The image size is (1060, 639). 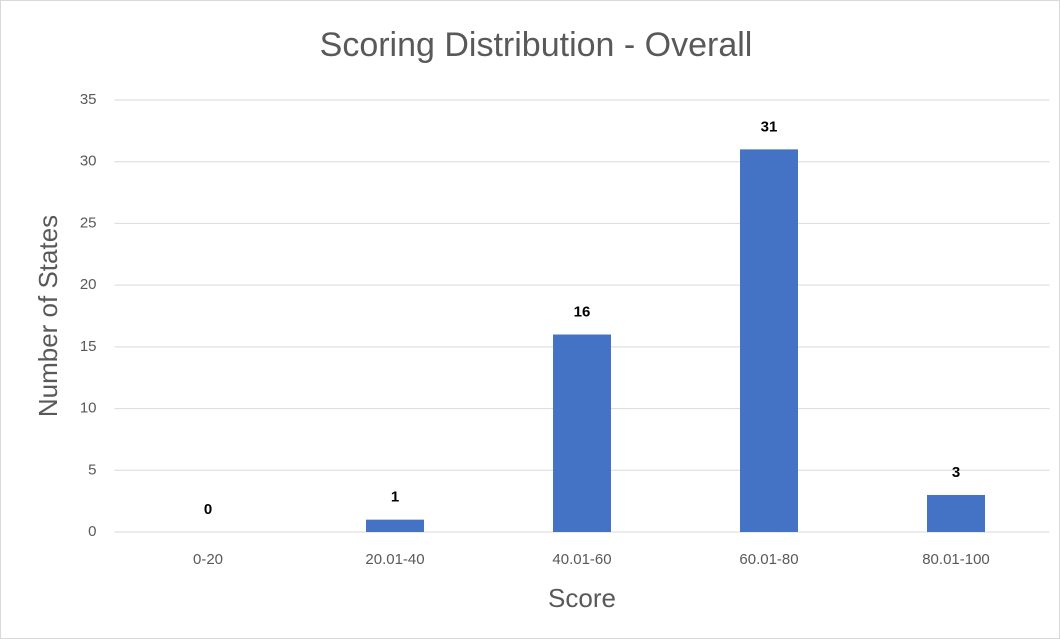 What do you see at coordinates (582, 598) in the screenshot?
I see `x-axis-label: Score` at bounding box center [582, 598].